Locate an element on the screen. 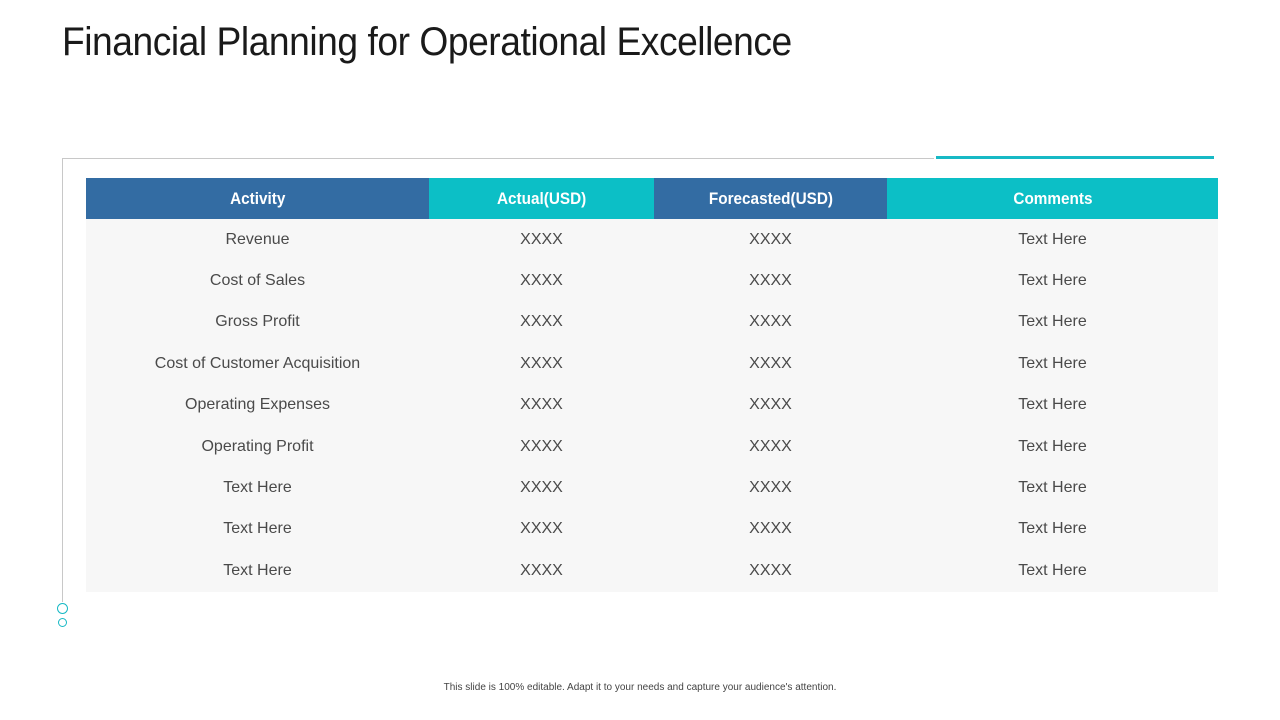 The height and width of the screenshot is (720, 1280). activity-cell: Cost of Customer Acquisition is located at coordinates (257, 363).